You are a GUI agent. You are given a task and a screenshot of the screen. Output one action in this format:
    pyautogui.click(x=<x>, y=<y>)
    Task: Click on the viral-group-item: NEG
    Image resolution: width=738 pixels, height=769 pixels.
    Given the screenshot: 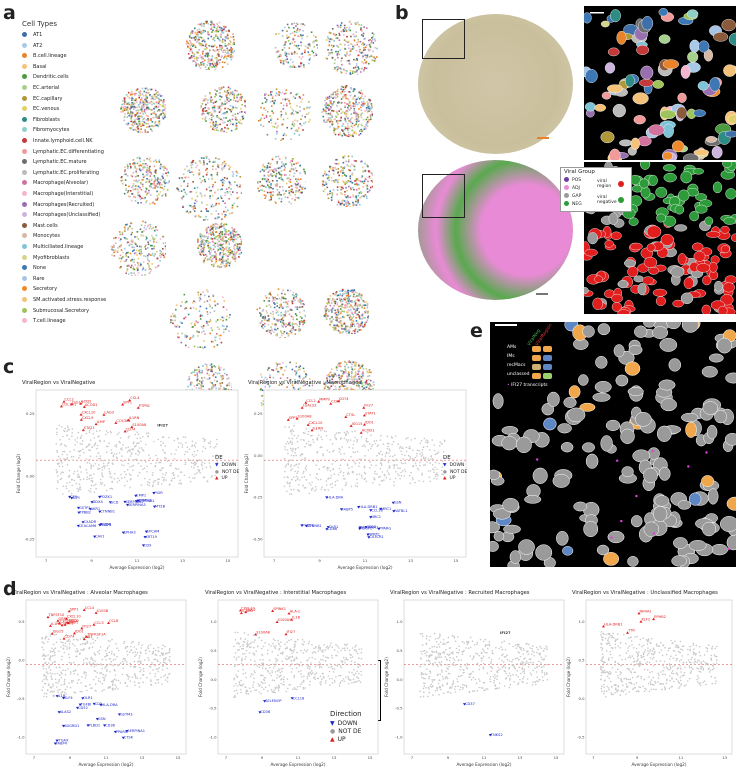 What is the action you would take?
    pyautogui.click(x=573, y=204)
    